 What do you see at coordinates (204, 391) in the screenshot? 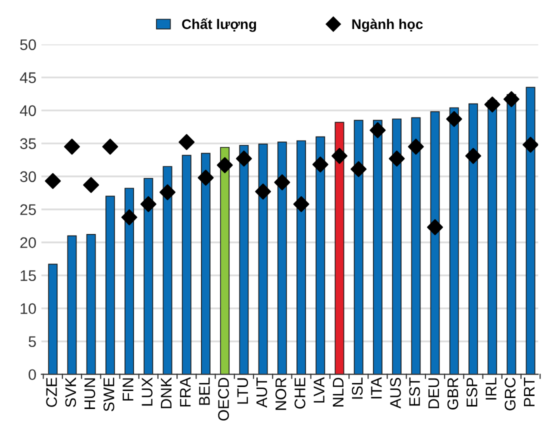
I see `x-tick-label: BEL` at bounding box center [204, 391].